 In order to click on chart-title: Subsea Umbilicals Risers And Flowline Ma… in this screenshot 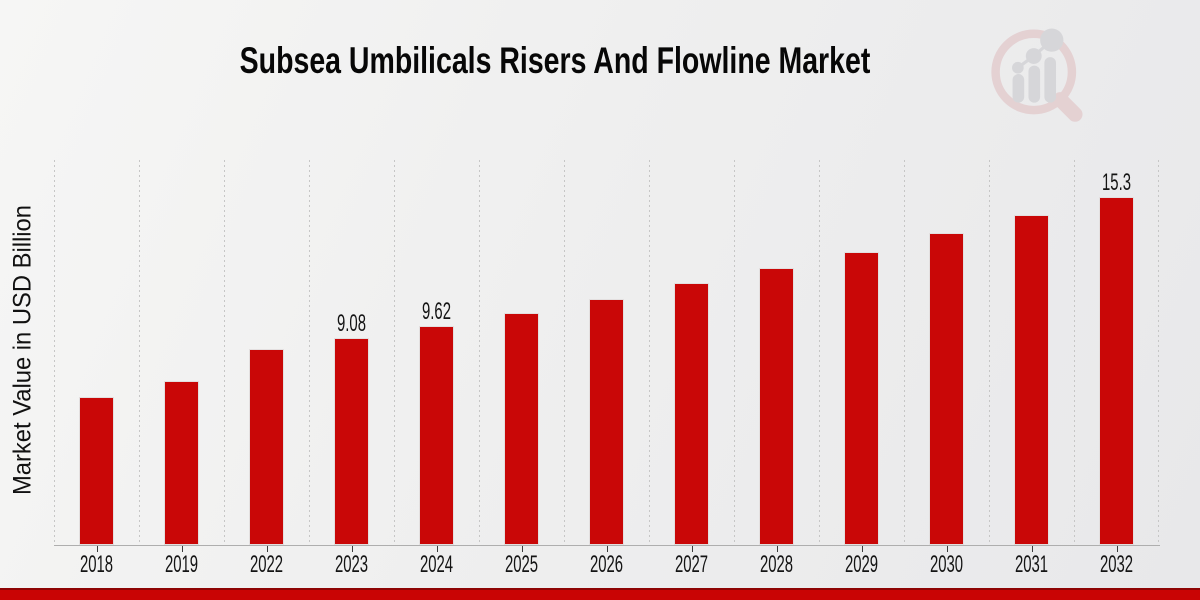, I will do `click(555, 60)`.